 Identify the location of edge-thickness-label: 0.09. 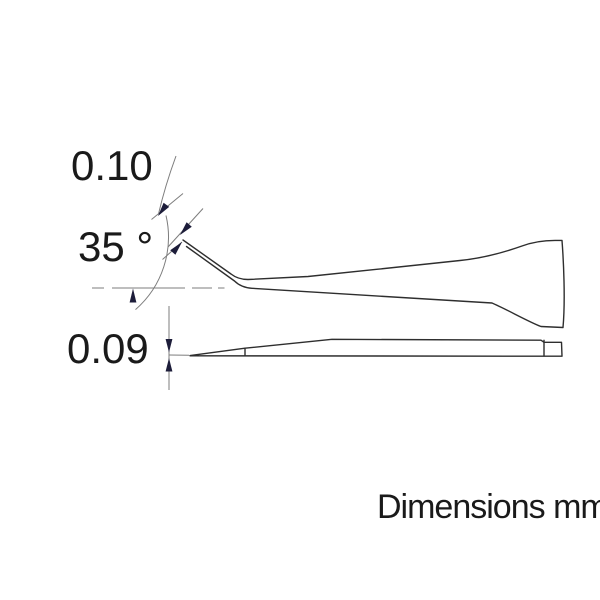
(108, 348).